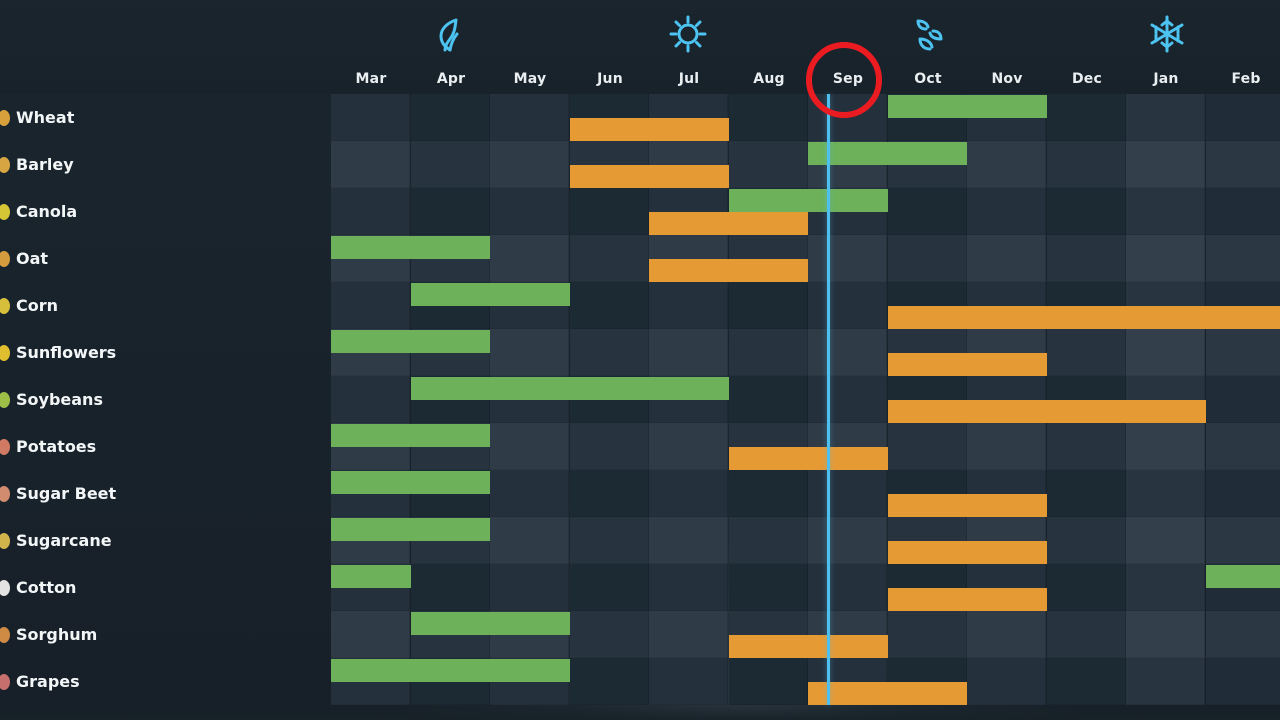 Image resolution: width=1280 pixels, height=720 pixels. Describe the element at coordinates (5, 305) in the screenshot. I see `corn-icon` at that location.